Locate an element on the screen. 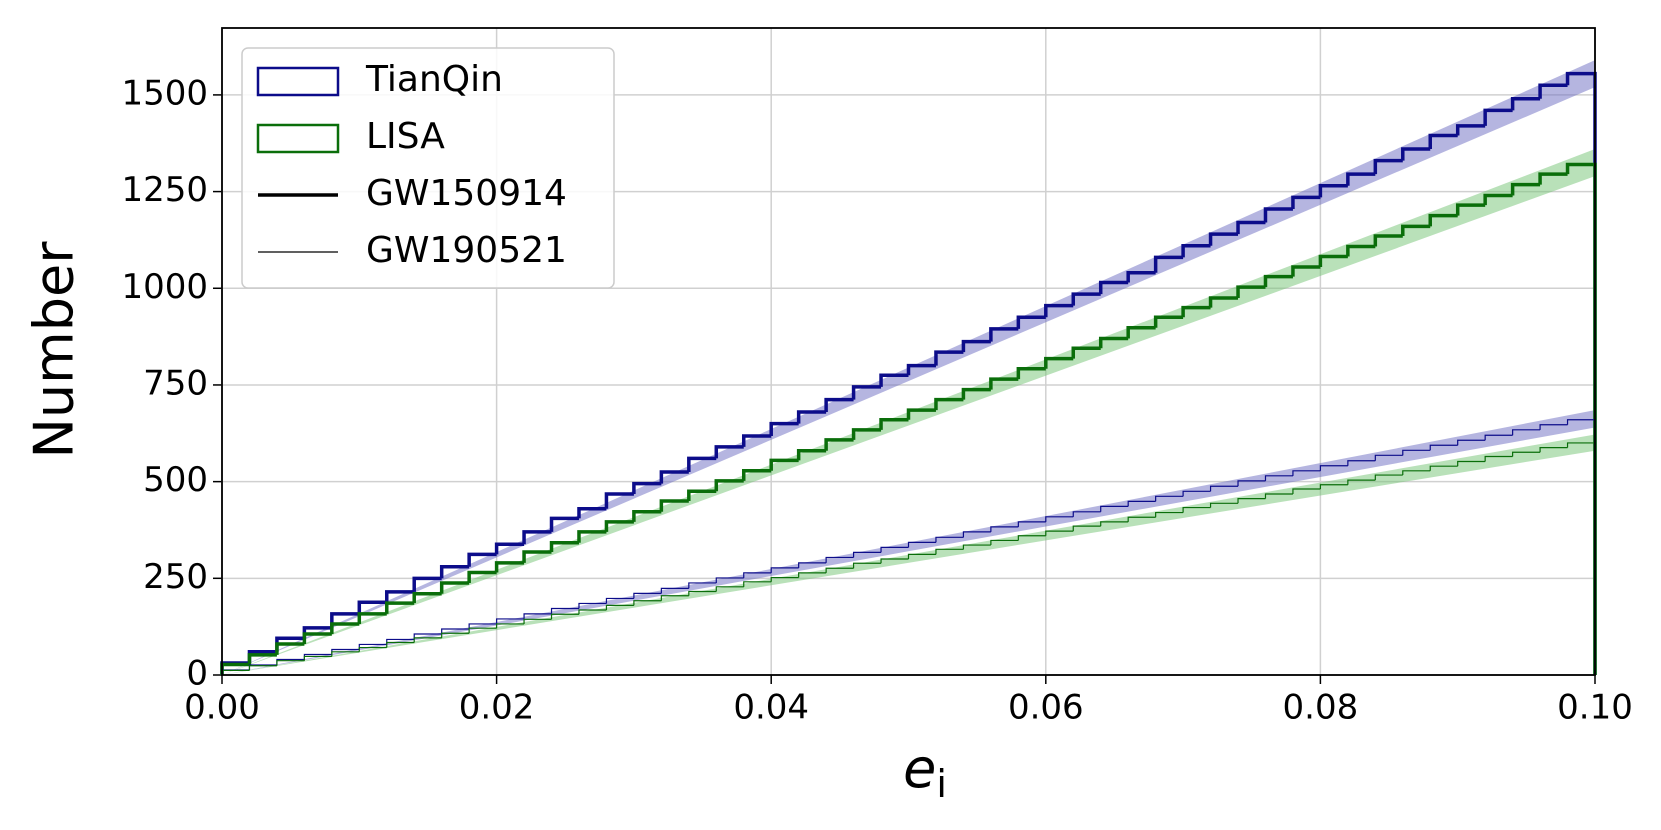 This screenshot has height=830, width=1661. y-axis-label: Number is located at coordinates (54, 350).